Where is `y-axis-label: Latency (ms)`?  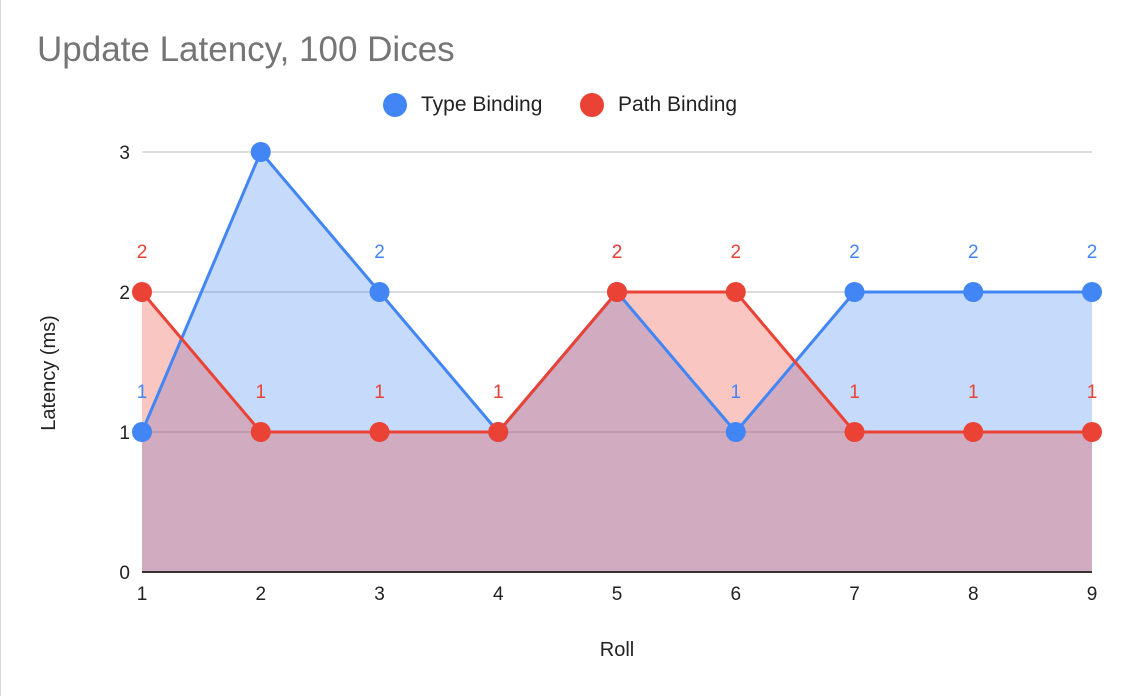
y-axis-label: Latency (ms) is located at coordinates (49, 373).